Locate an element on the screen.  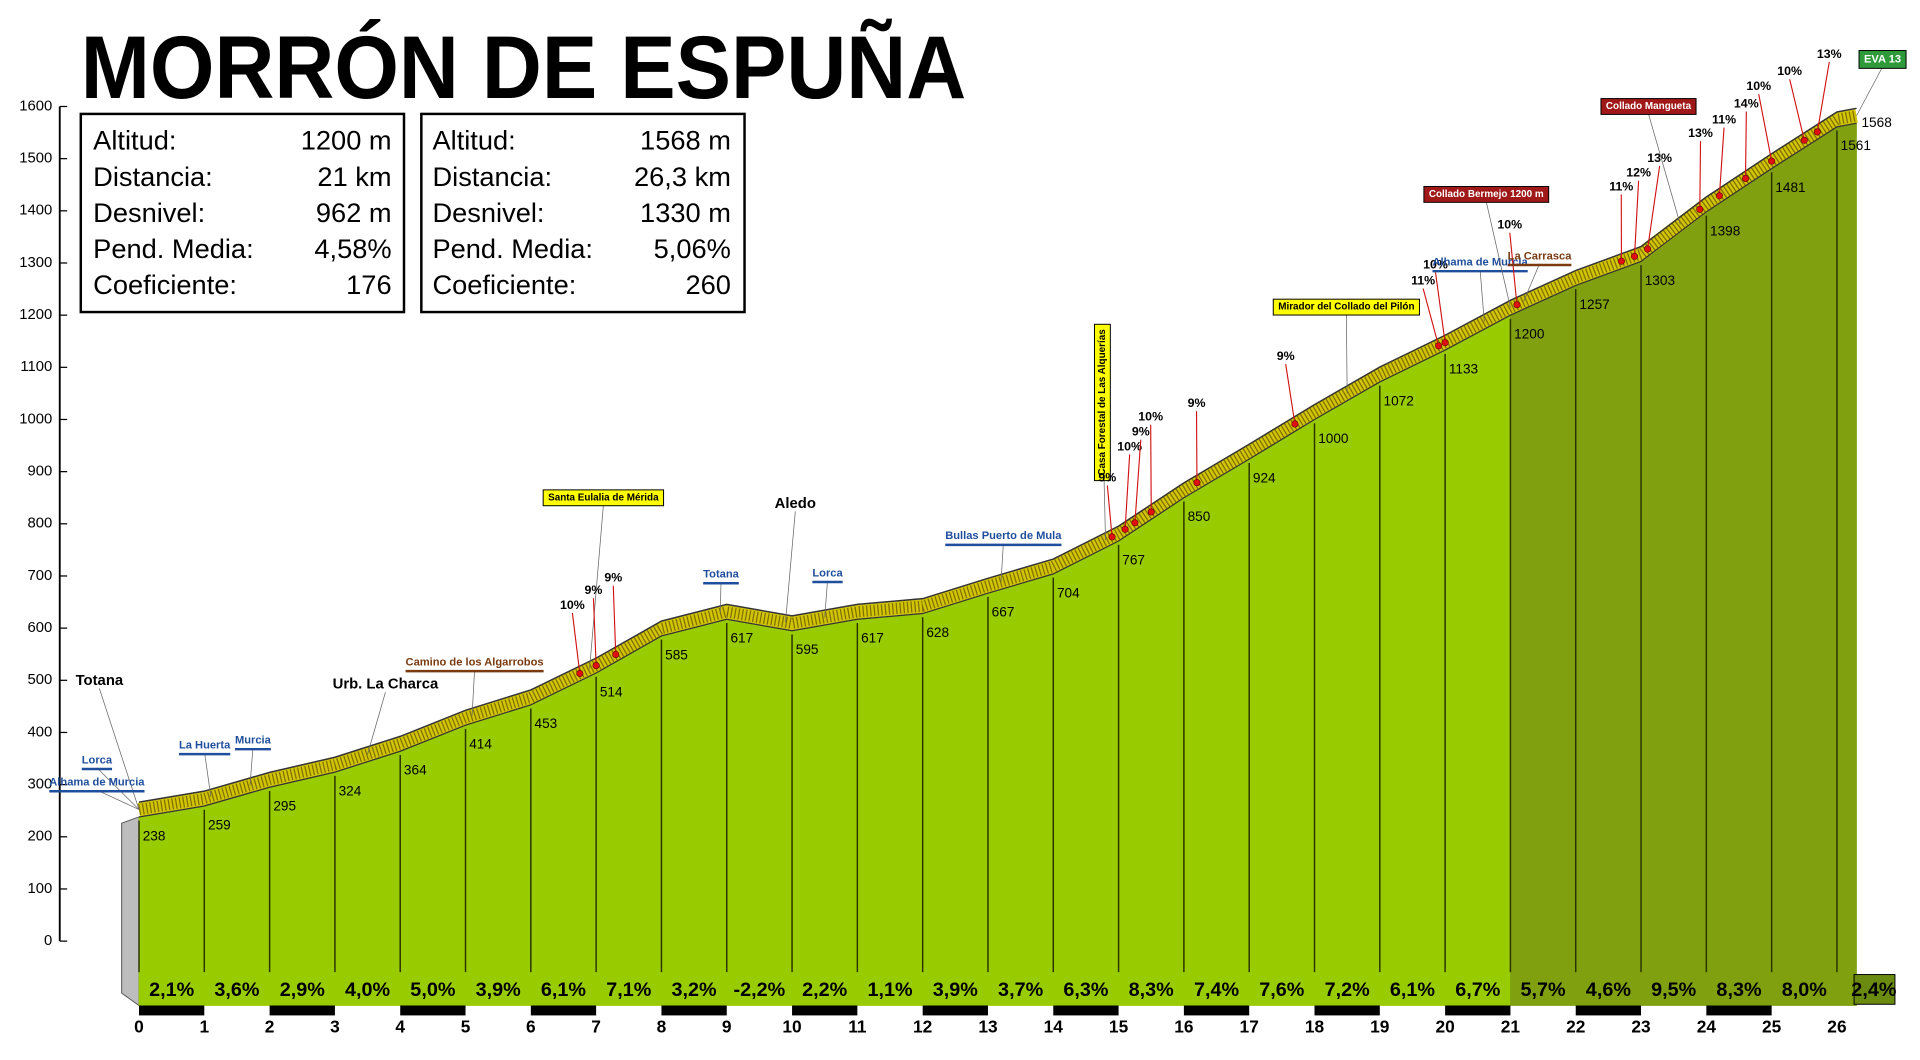
gradient-label: 4,6% is located at coordinates (1609, 990).